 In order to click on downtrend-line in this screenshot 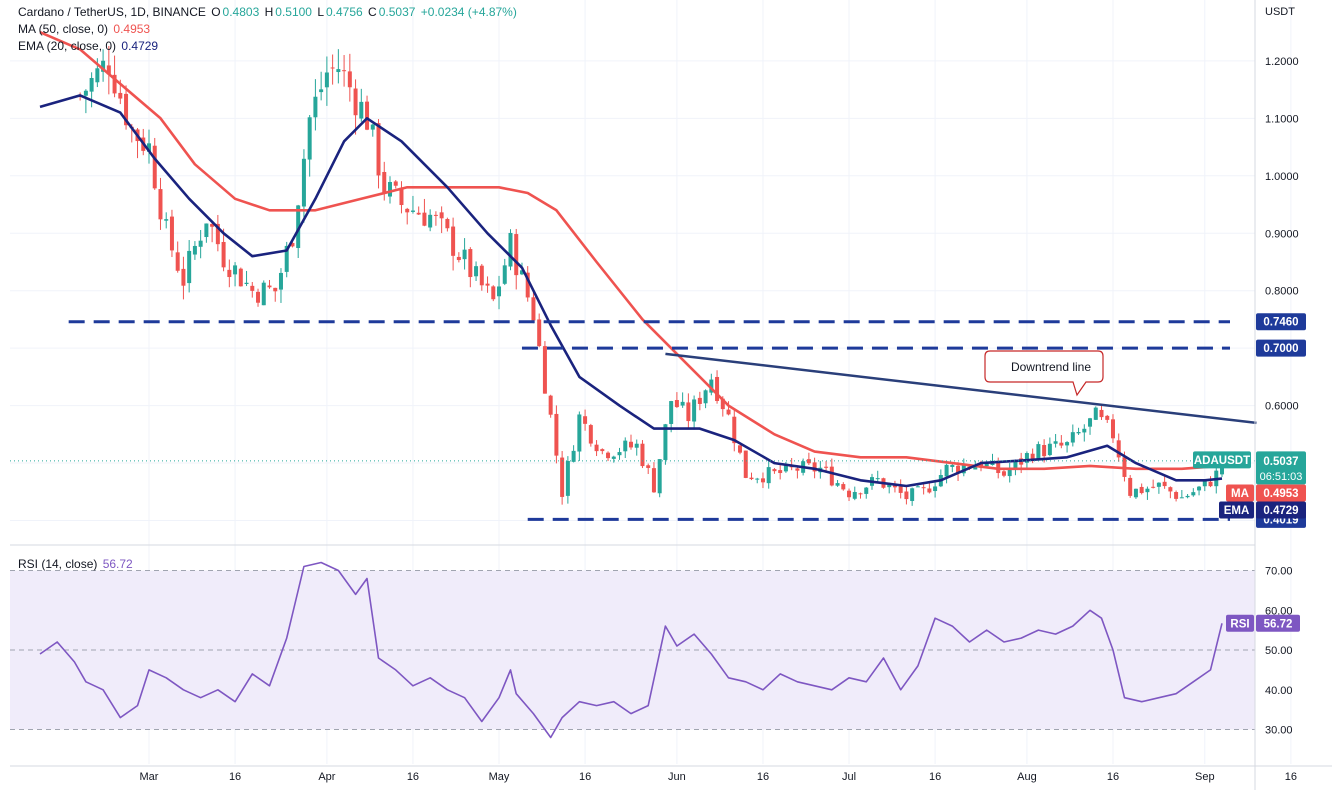, I will do `click(961, 388)`.